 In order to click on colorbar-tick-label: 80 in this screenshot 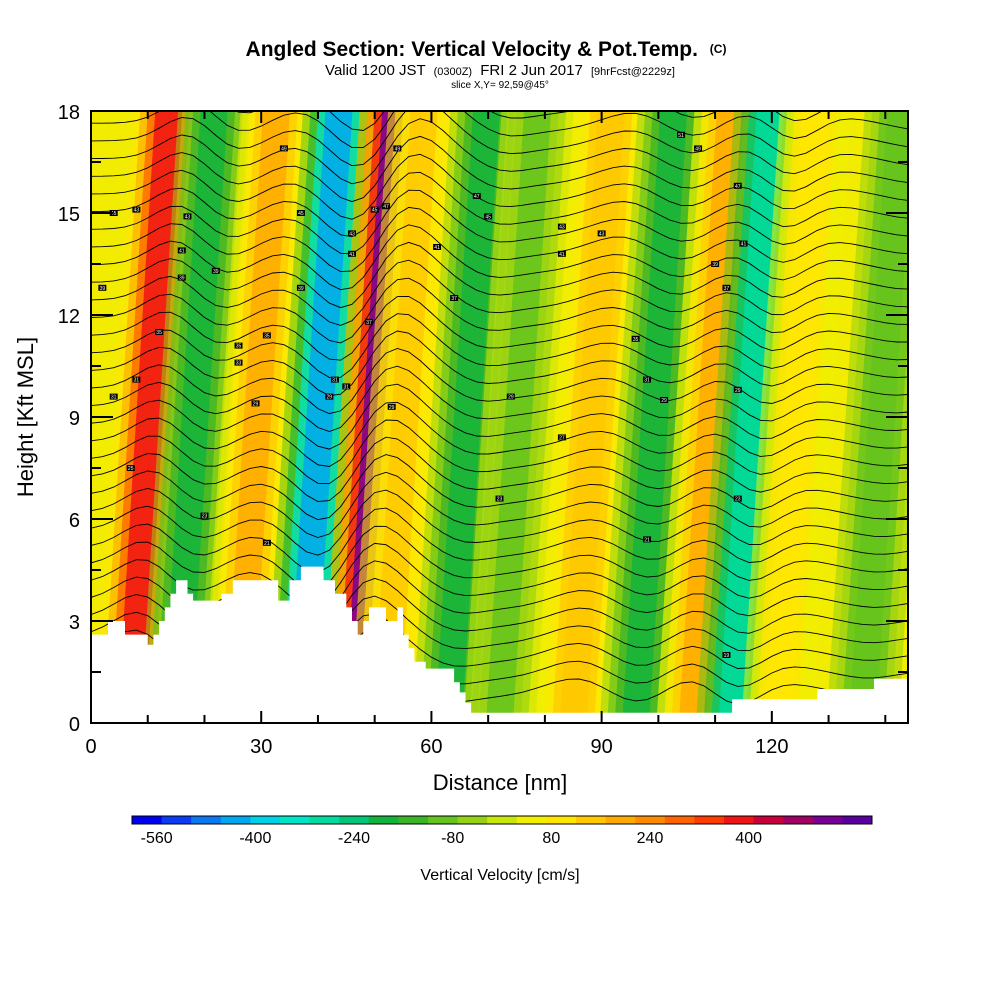, I will do `click(551, 838)`.